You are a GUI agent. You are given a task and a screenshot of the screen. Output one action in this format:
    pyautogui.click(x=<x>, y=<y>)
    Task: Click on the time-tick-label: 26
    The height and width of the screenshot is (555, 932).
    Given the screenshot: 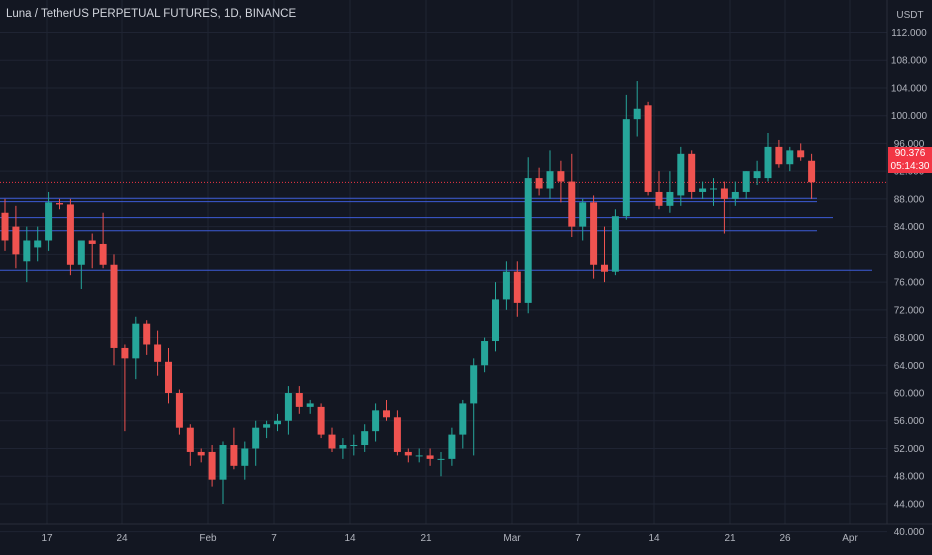 What is the action you would take?
    pyautogui.click(x=785, y=538)
    